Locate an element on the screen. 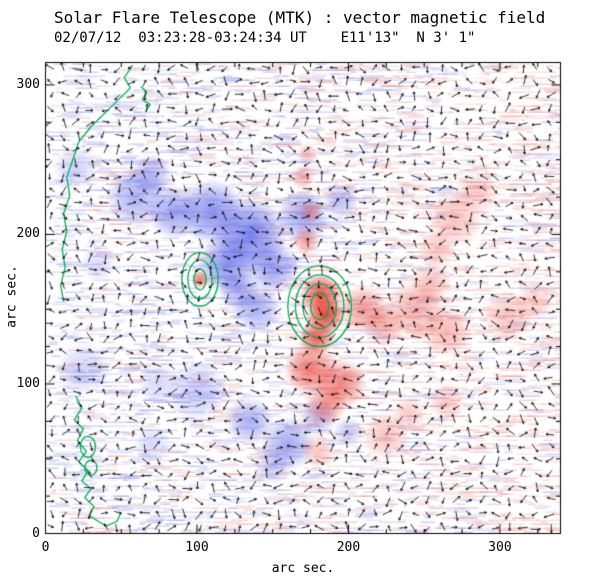  y-tick-label: 100 is located at coordinates (28, 383).